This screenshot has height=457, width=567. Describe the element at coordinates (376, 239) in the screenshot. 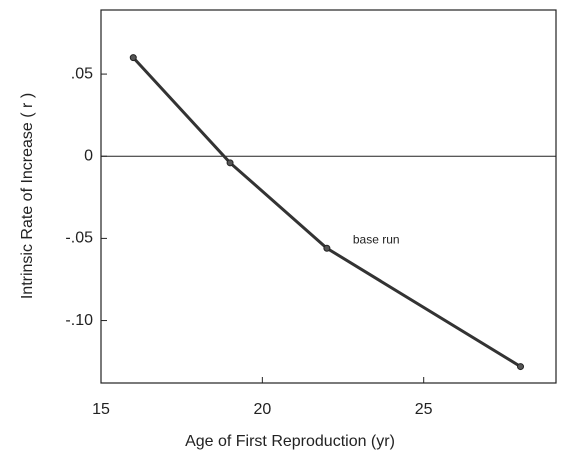

I see `annotation: base run` at that location.